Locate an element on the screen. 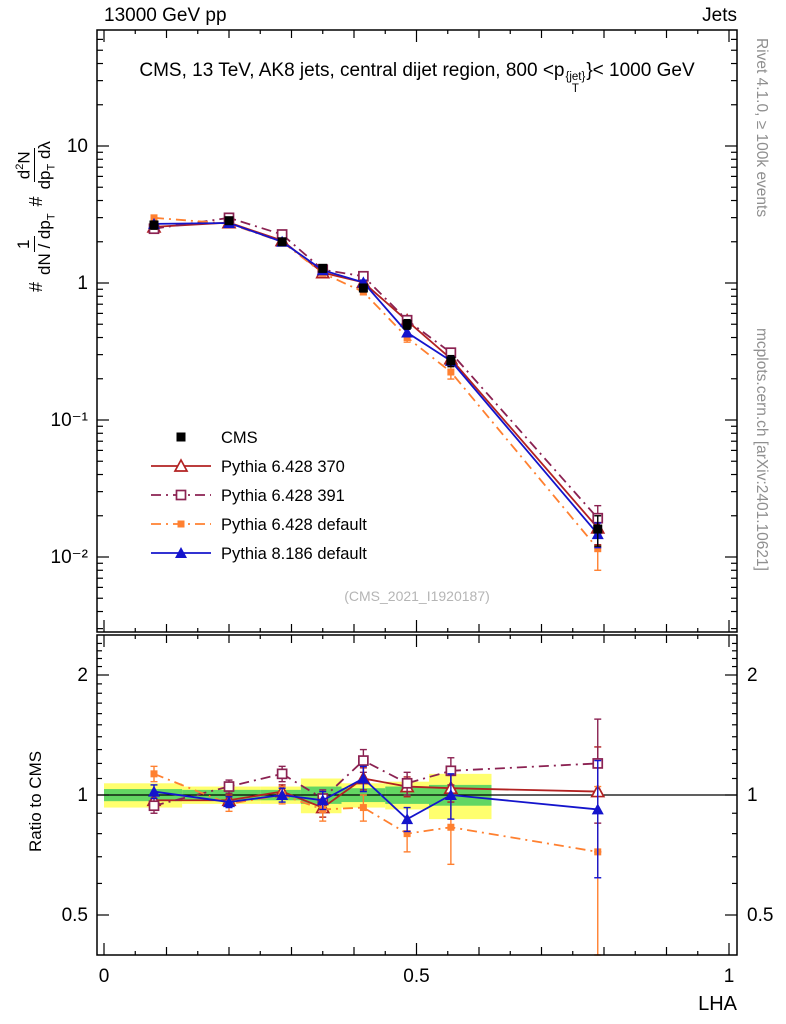 Image resolution: width=786 pixels, height=1024 pixels. svg-text: 0 is located at coordinates (104, 976).